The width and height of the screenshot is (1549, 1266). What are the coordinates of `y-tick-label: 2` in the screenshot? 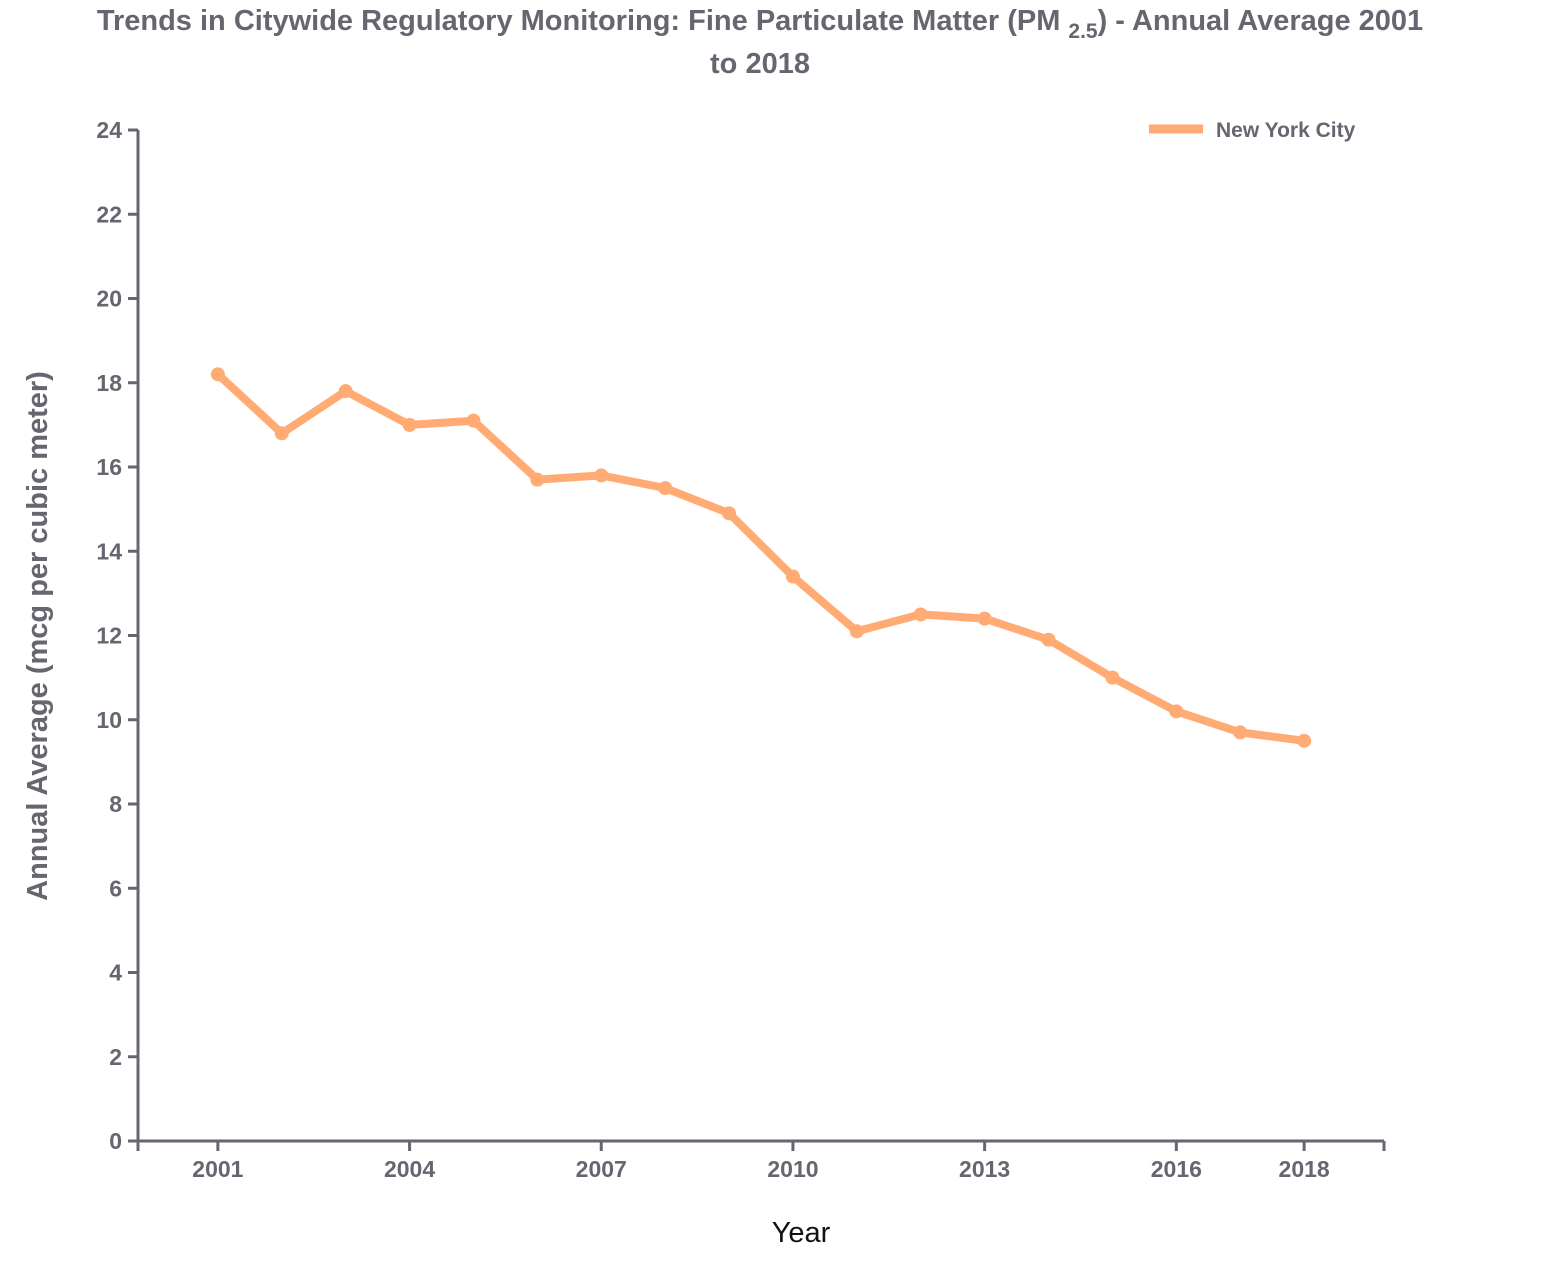 It's located at (115, 1057).